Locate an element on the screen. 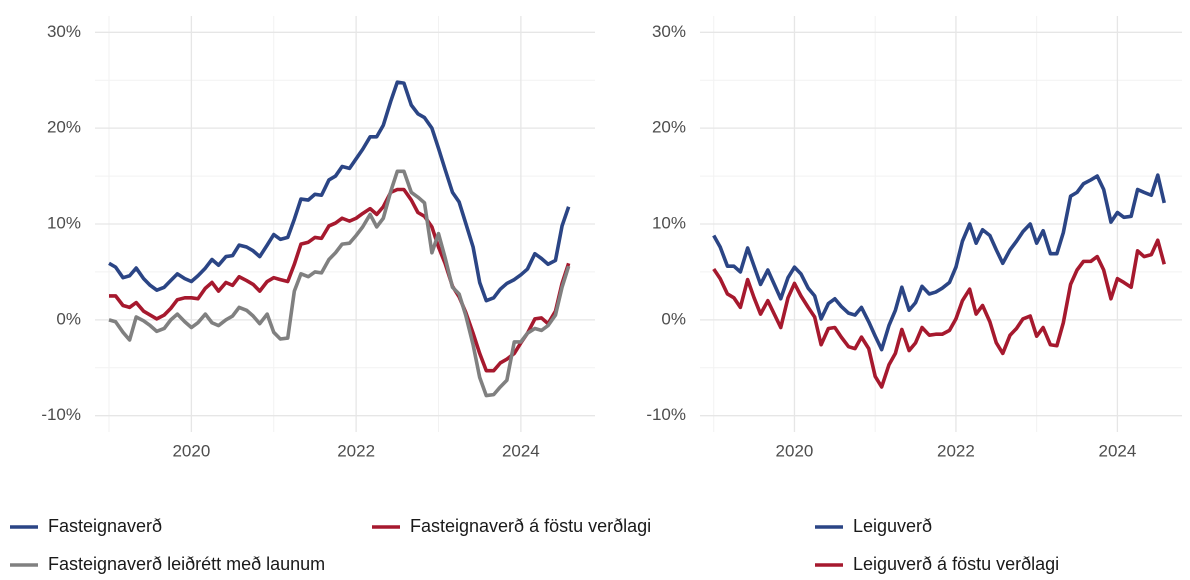 This screenshot has width=1190, height=580. legend-label: Leiguverð á föstu verðlagi is located at coordinates (956, 564).